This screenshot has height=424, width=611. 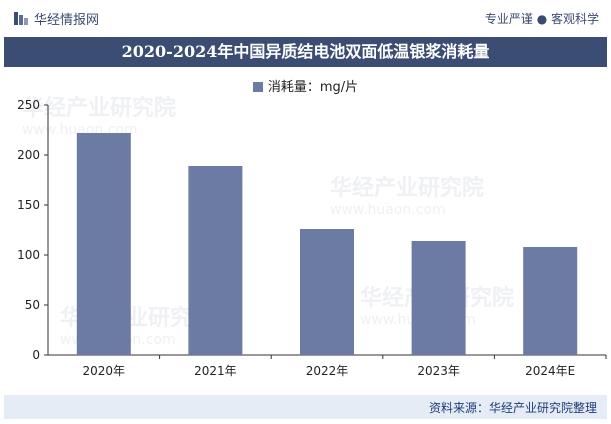 I want to click on y-tick-label: 0, so click(x=36, y=355).